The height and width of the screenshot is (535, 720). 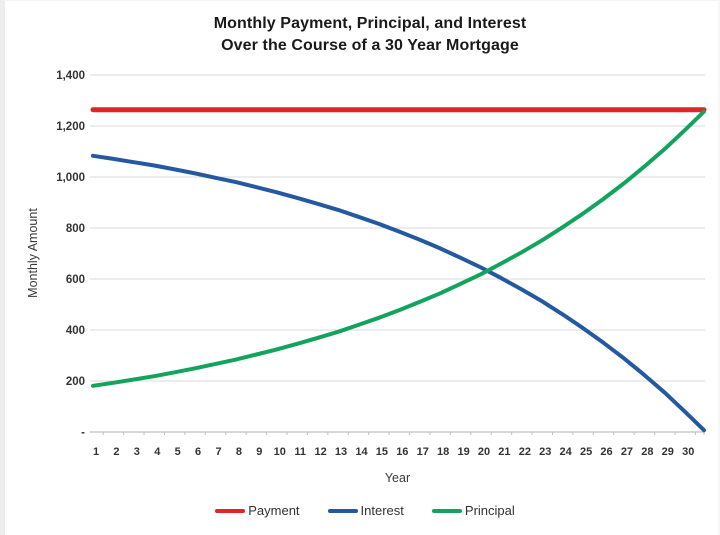 What do you see at coordinates (321, 452) in the screenshot?
I see `svg-text: 12` at bounding box center [321, 452].